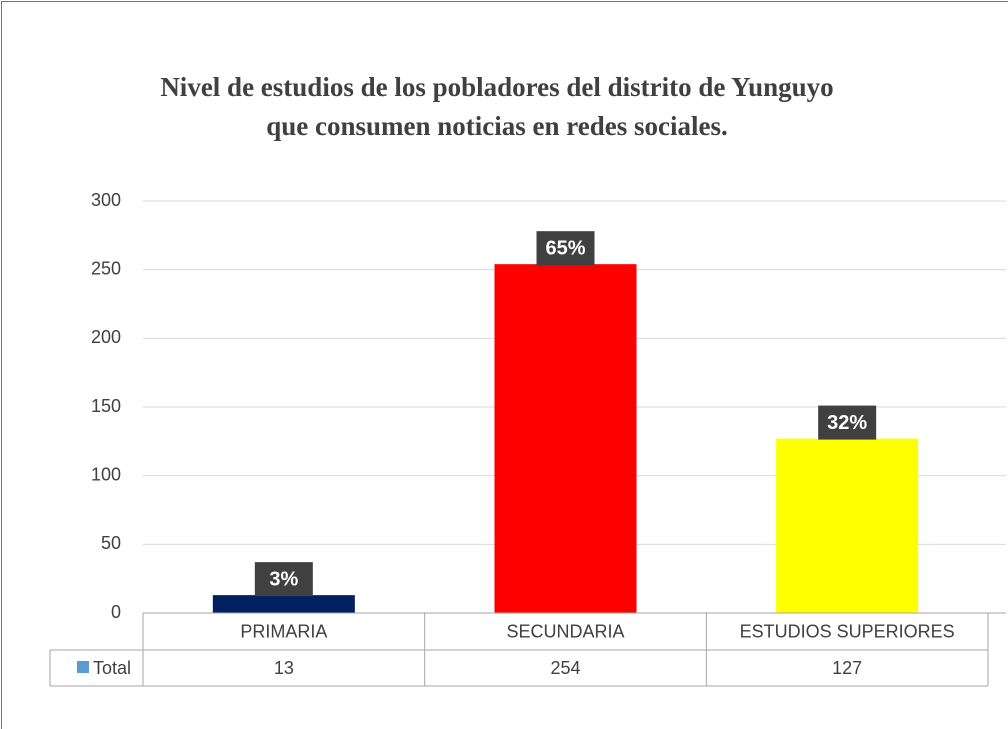 The width and height of the screenshot is (1008, 729). Describe the element at coordinates (112, 668) in the screenshot. I see `legend-label: Total` at that location.